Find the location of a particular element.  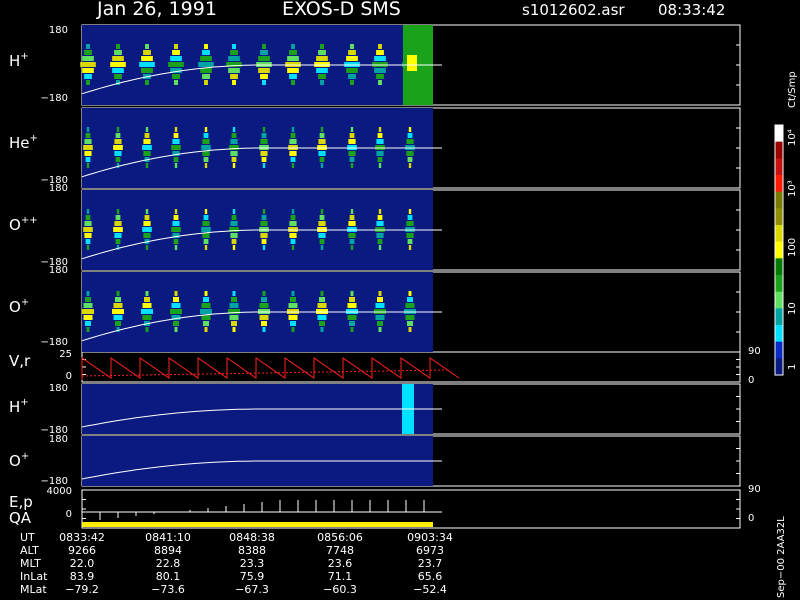

footer-value: 23.3 is located at coordinates (252, 563).